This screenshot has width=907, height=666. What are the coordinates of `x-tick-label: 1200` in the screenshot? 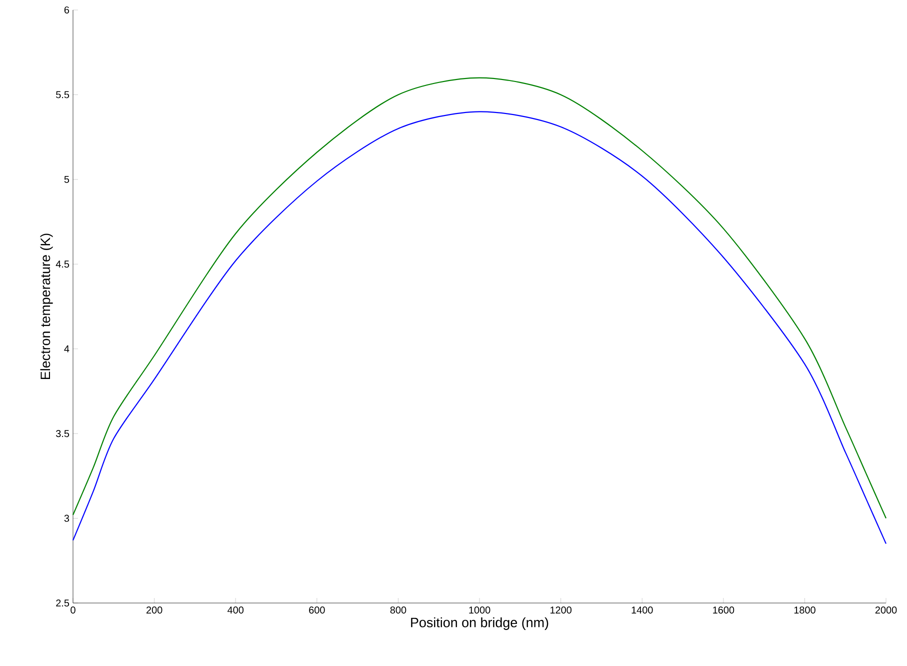 It's located at (561, 610).